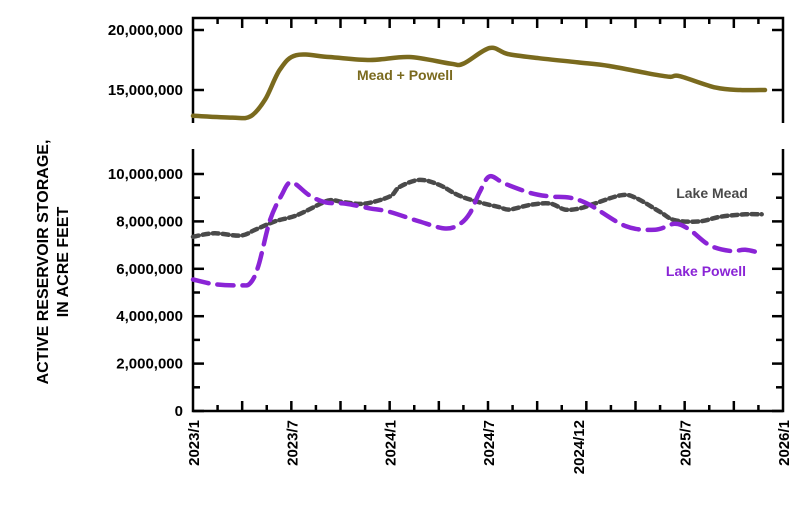 This screenshot has width=800, height=509. Describe the element at coordinates (292, 443) in the screenshot. I see `x-tick-label: 2023/7` at that location.